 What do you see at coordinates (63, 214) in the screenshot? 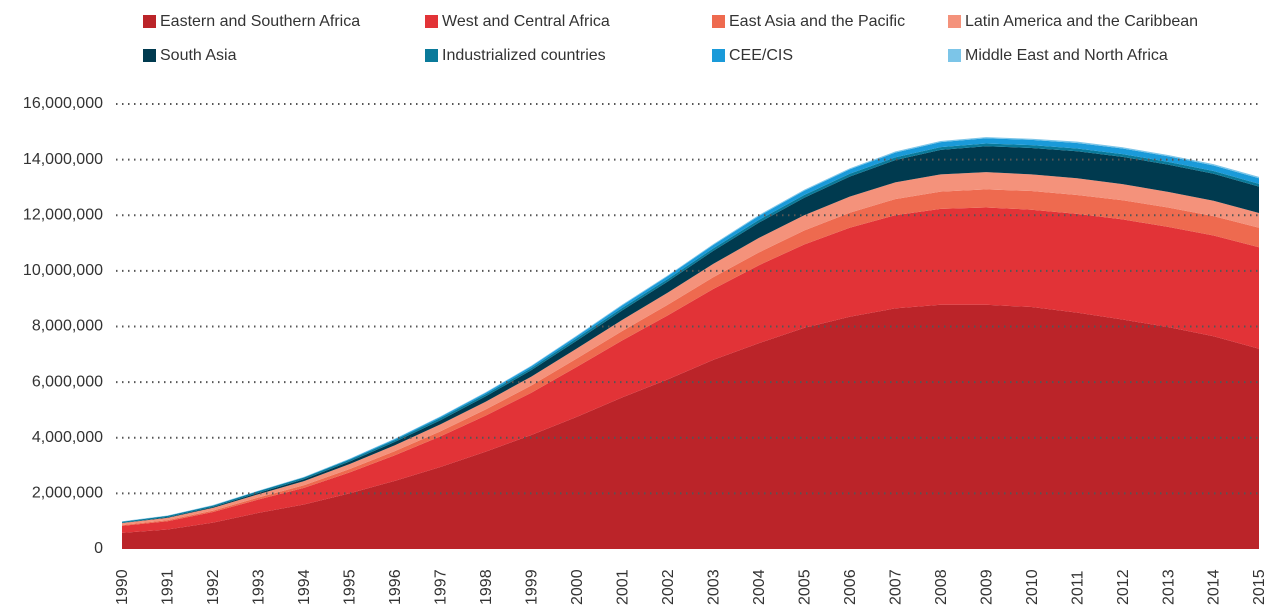
I see `y-tick-label: 12,000,000` at bounding box center [63, 214].